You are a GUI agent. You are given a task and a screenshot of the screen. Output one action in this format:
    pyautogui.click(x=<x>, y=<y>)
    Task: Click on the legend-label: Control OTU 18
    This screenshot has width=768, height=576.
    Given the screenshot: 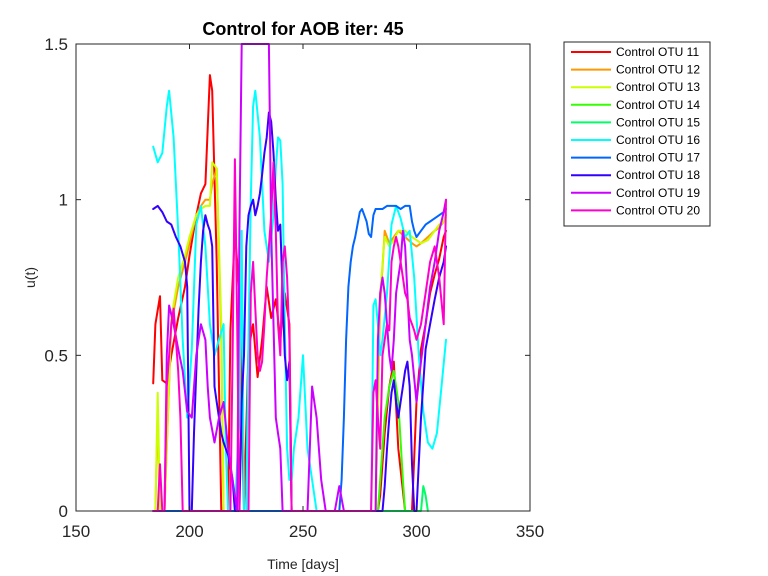 What is the action you would take?
    pyautogui.click(x=658, y=175)
    